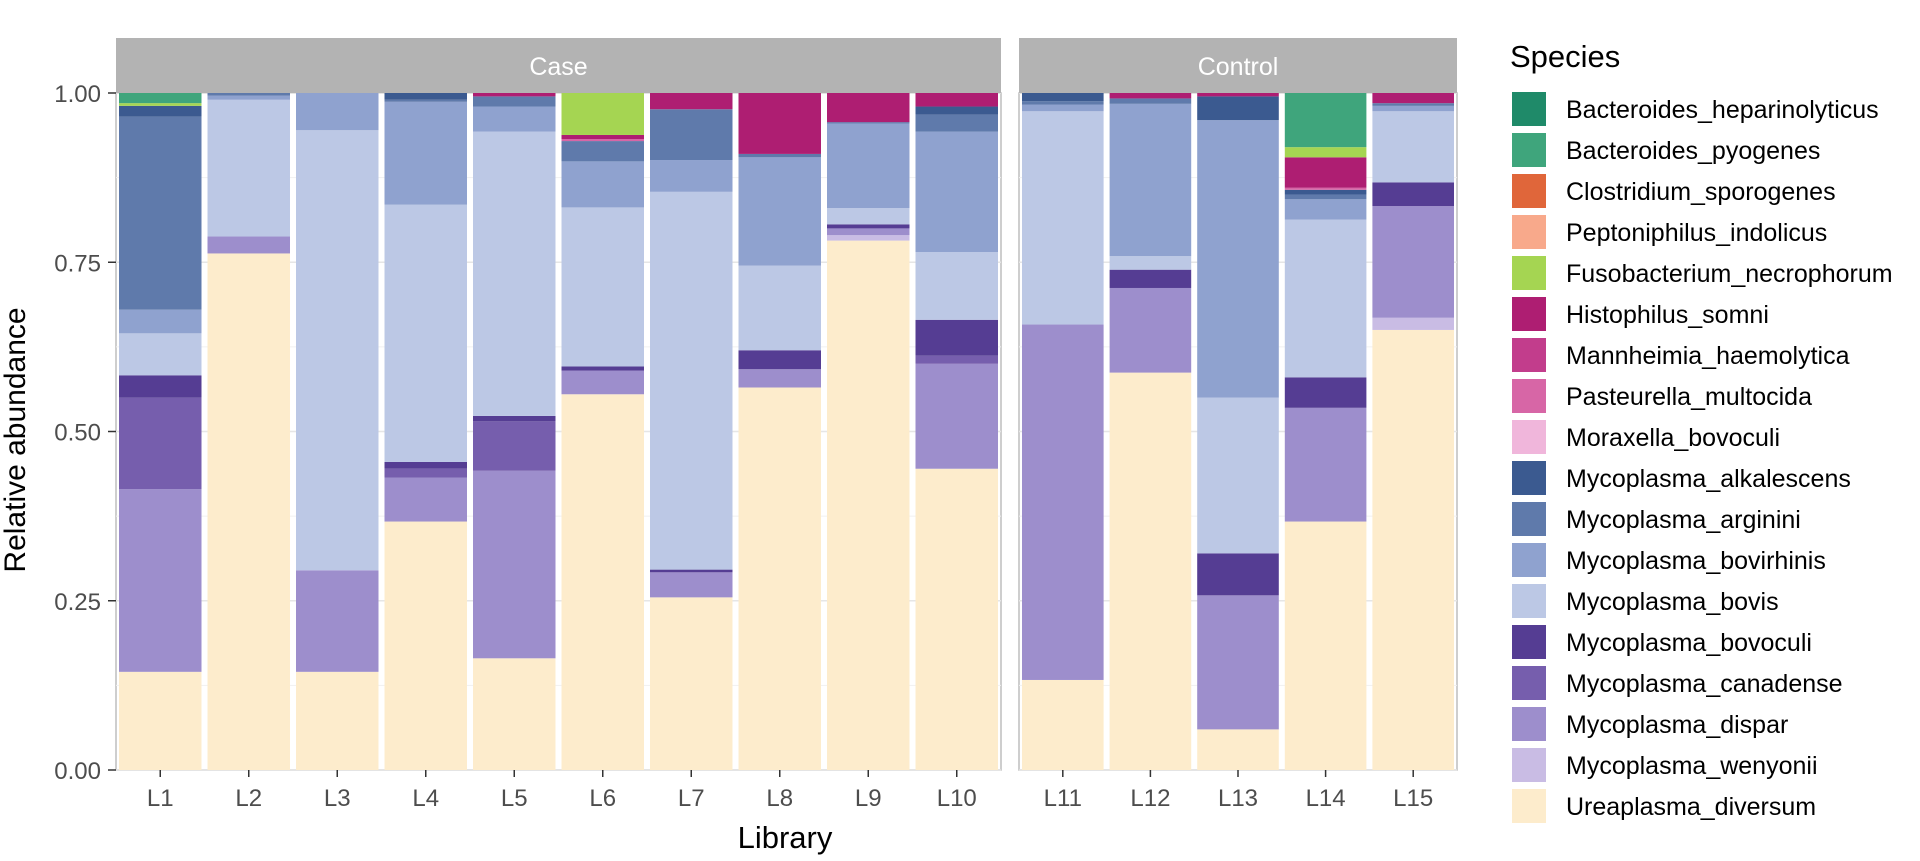  I want to click on legend-label-Bacteroides_pyogenes: Bacteroides_pyogenes, so click(1693, 151).